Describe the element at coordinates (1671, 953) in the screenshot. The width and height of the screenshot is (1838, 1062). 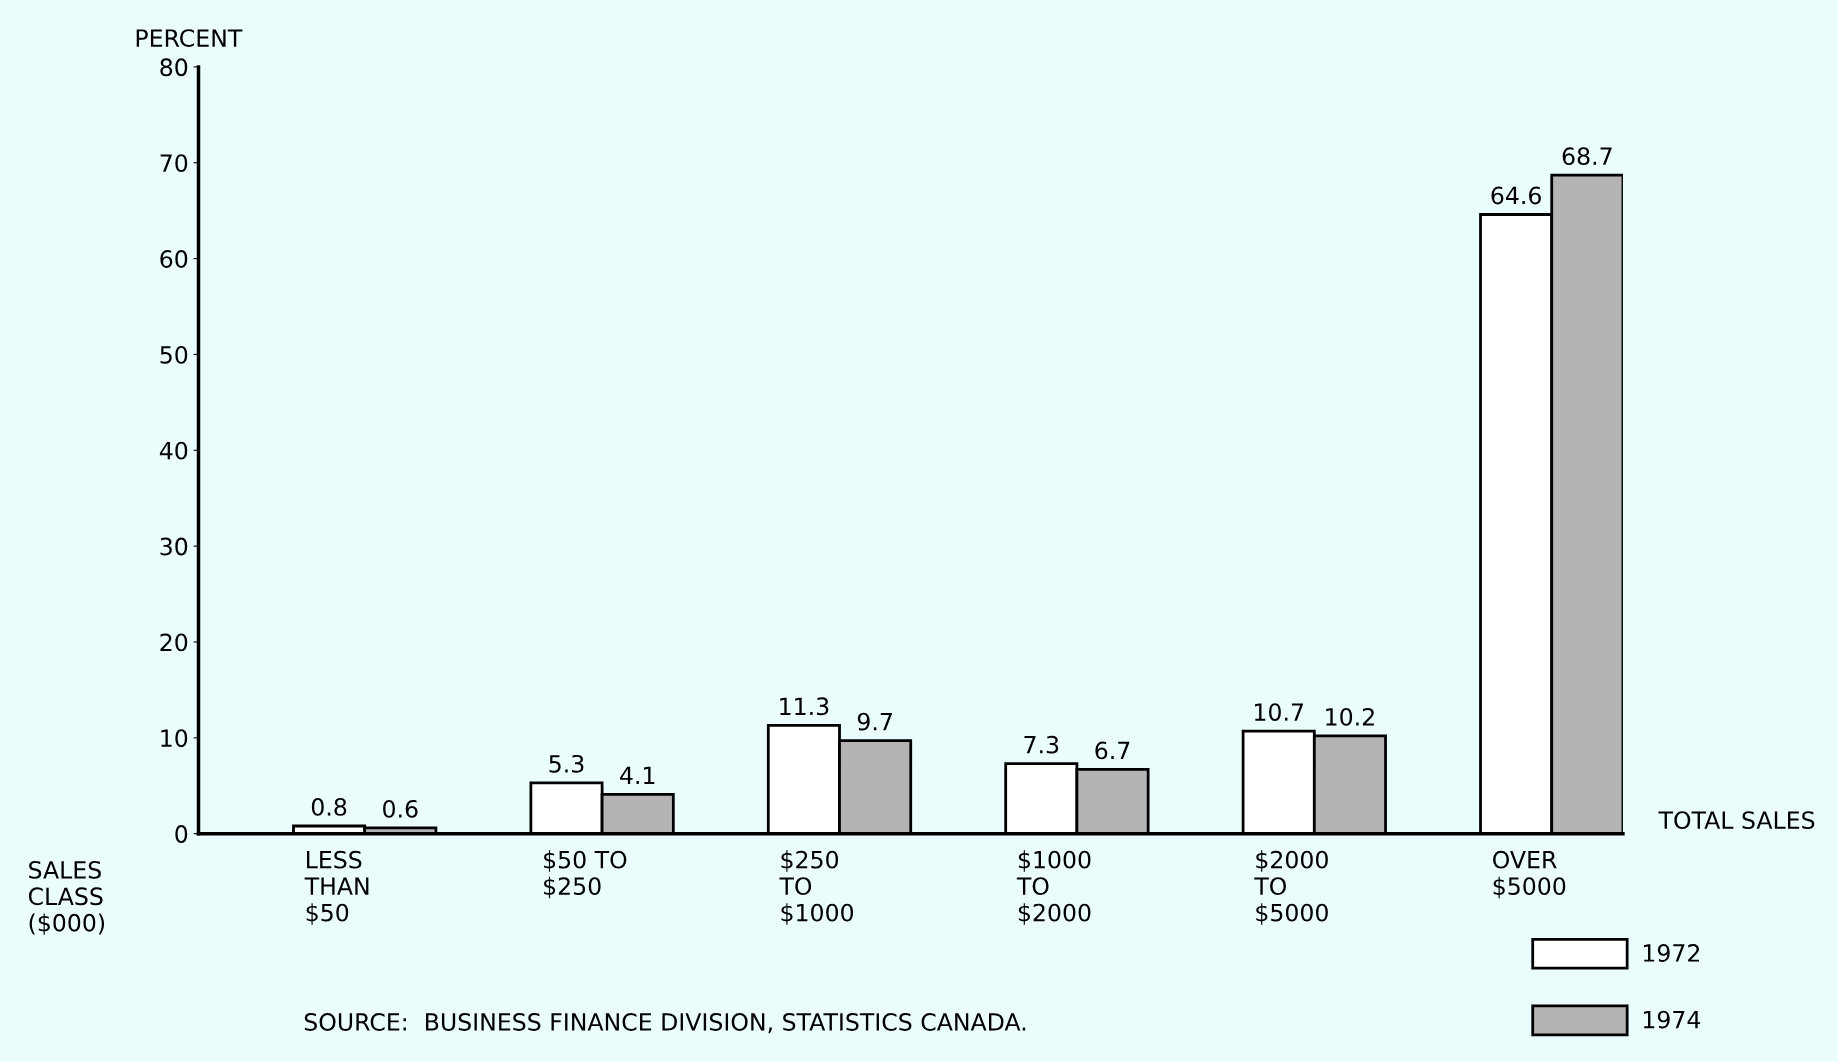
I see `legend-label: 1972` at that location.